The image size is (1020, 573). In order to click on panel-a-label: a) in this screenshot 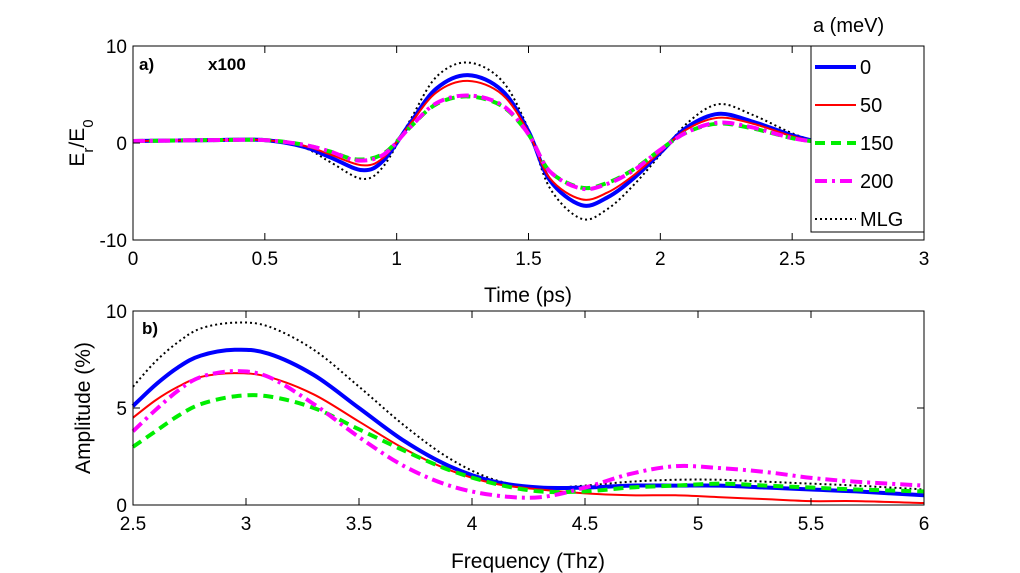, I will do `click(146, 64)`.